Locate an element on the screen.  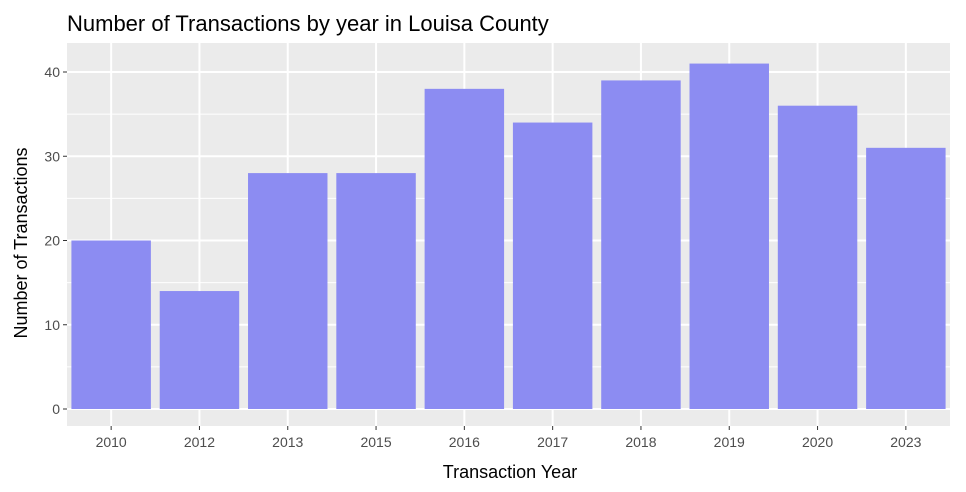
y-axis: 0 10 20 30 40 is located at coordinates (55, 240).